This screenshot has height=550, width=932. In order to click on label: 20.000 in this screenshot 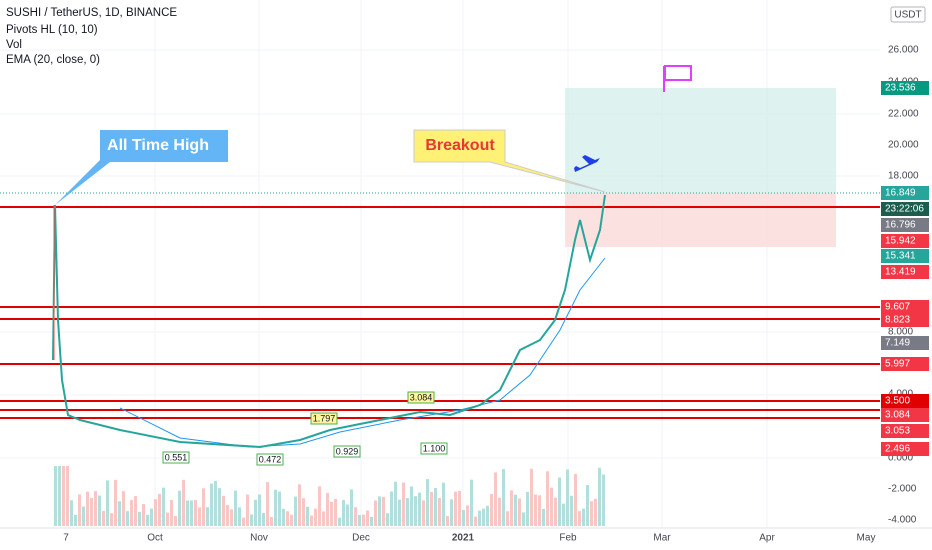, I will do `click(903, 145)`.